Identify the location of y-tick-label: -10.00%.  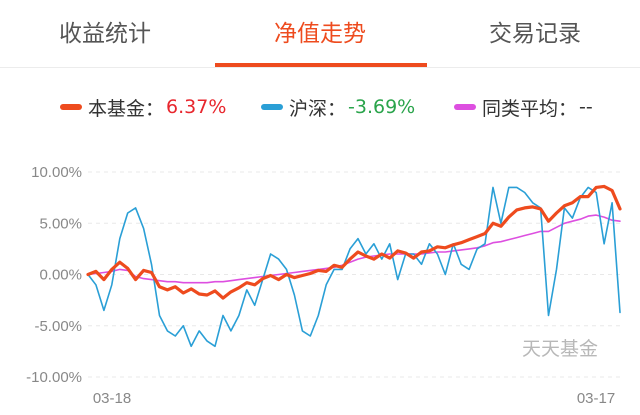
(54, 377).